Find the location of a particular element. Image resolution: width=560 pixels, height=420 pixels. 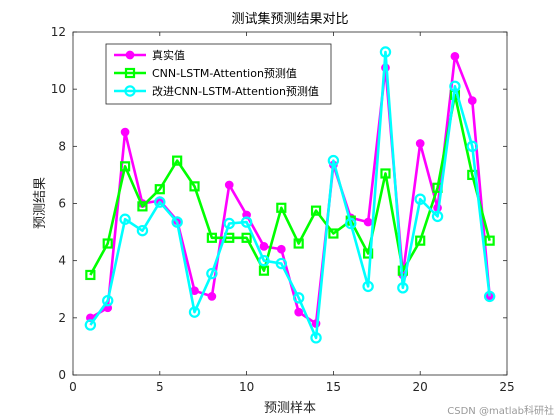

y-tick-label: 4 is located at coordinates (62, 261).